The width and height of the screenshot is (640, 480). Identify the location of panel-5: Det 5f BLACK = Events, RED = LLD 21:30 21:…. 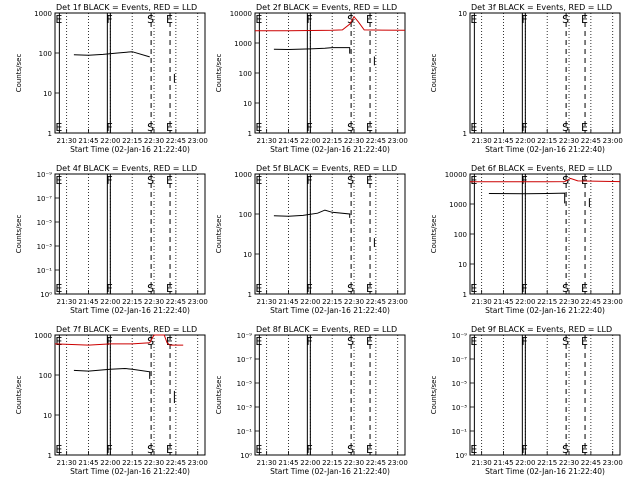
(311, 239).